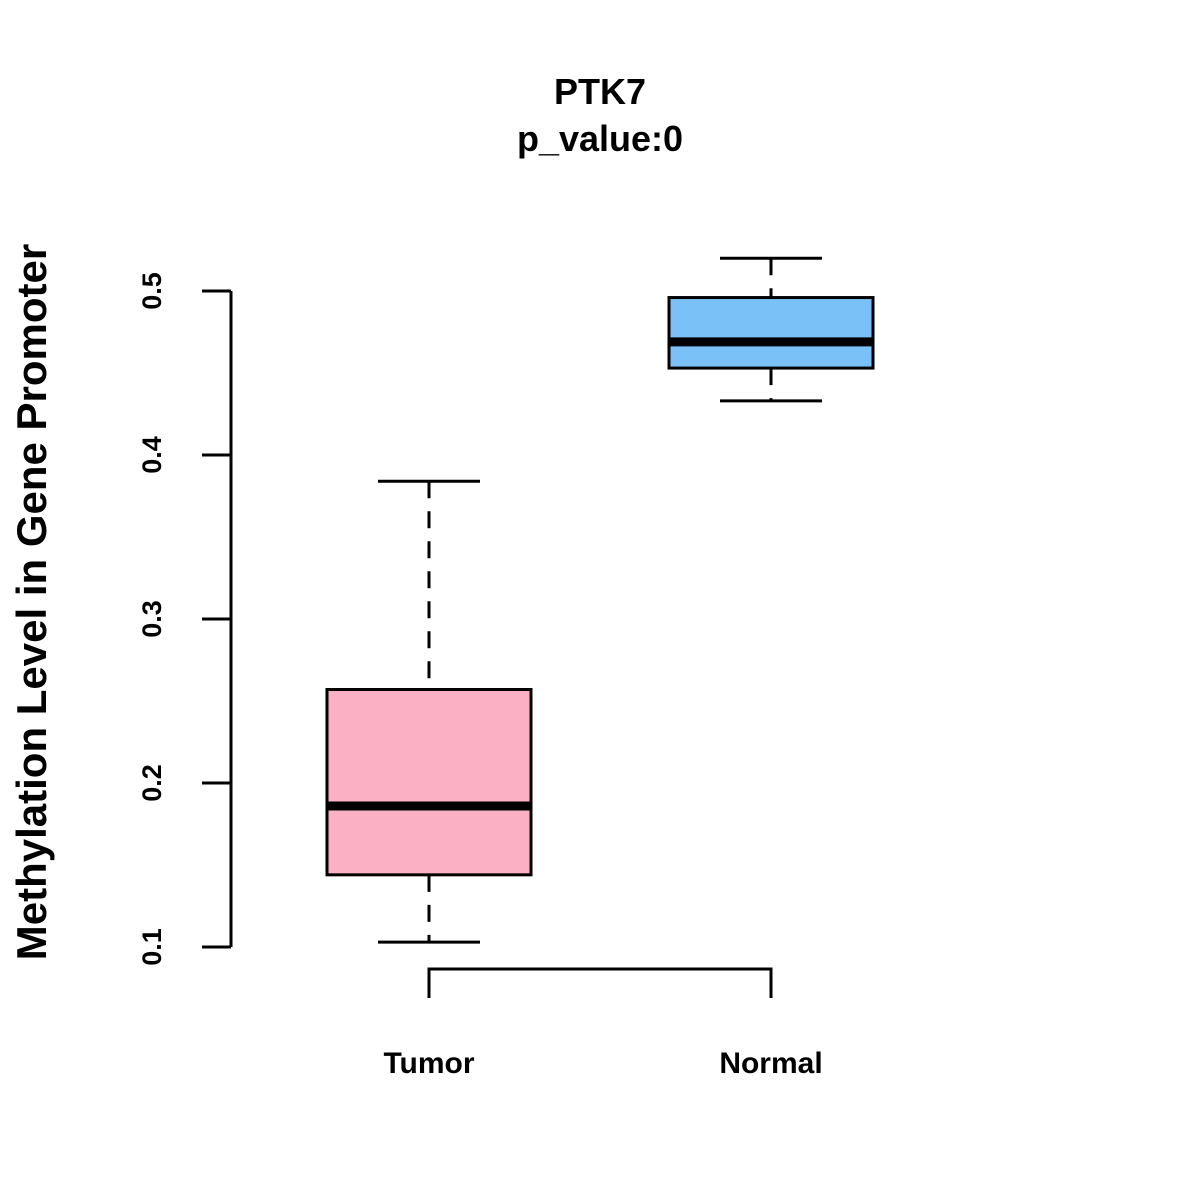 The width and height of the screenshot is (1200, 1200). What do you see at coordinates (600, 91) in the screenshot?
I see `chart-title: PTK7` at bounding box center [600, 91].